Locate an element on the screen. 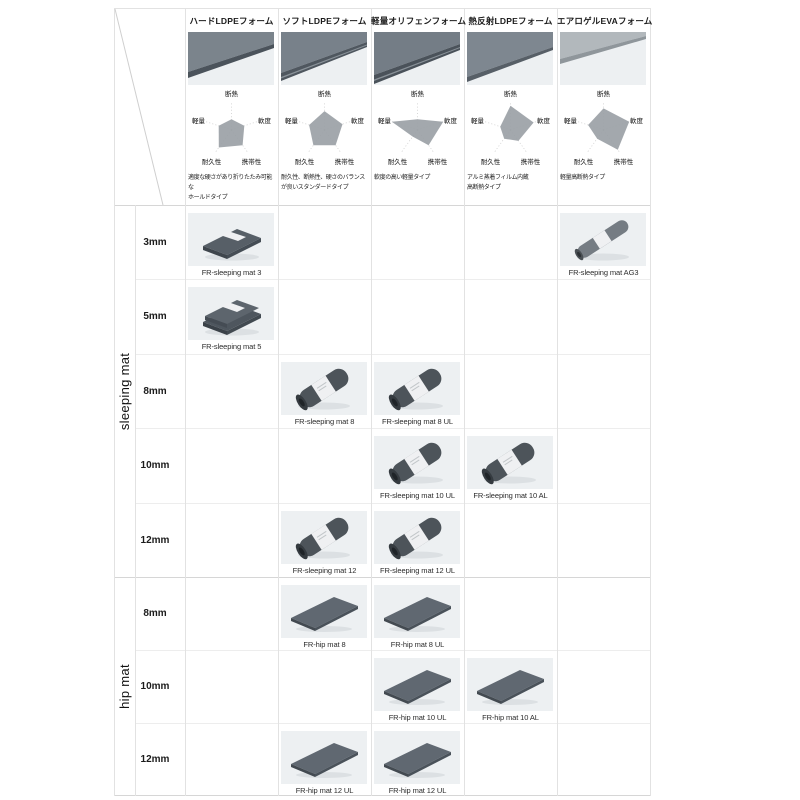 This screenshot has height=800, width=800. product-label: FR-hip mat 8 UL is located at coordinates (417, 644).